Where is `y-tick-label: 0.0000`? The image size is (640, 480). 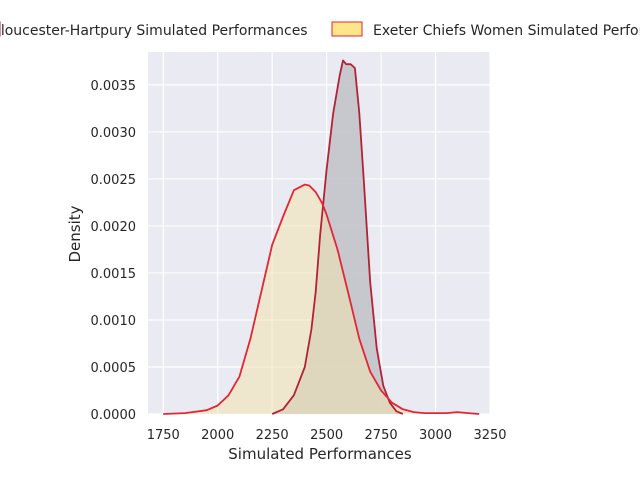
y-tick-label: 0.0000 is located at coordinates (114, 415).